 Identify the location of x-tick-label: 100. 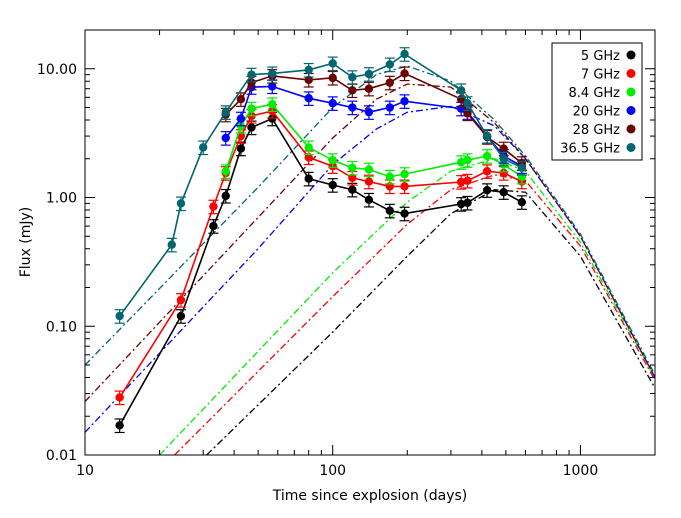
(332, 471).